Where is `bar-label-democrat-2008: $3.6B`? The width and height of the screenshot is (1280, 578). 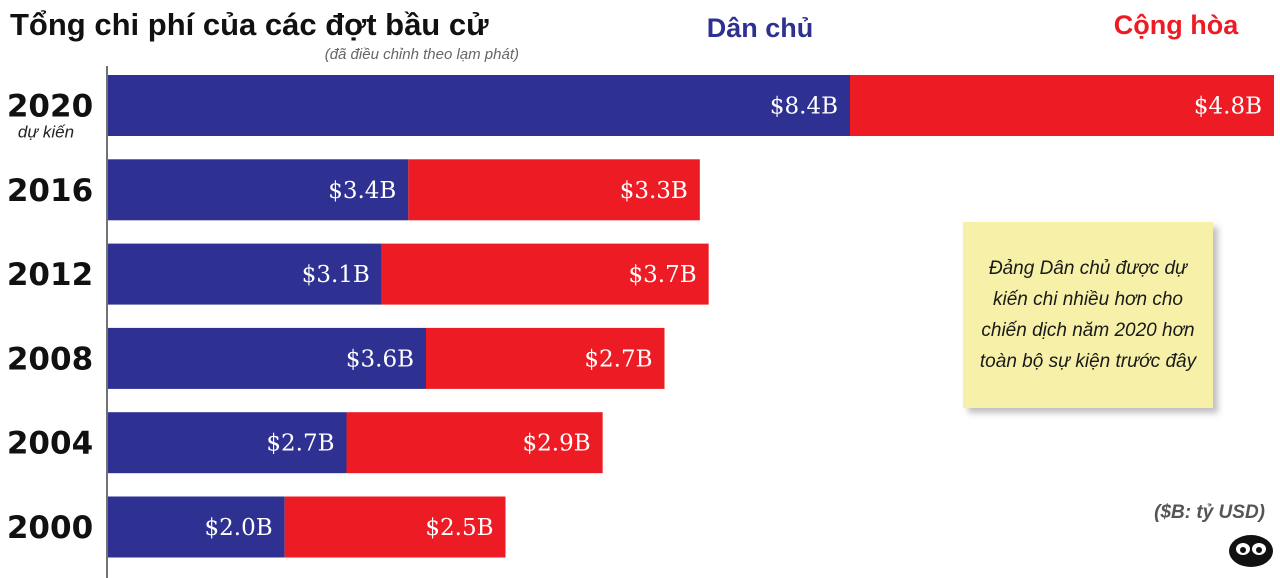
bar-label-democrat-2008: $3.6B is located at coordinates (380, 359).